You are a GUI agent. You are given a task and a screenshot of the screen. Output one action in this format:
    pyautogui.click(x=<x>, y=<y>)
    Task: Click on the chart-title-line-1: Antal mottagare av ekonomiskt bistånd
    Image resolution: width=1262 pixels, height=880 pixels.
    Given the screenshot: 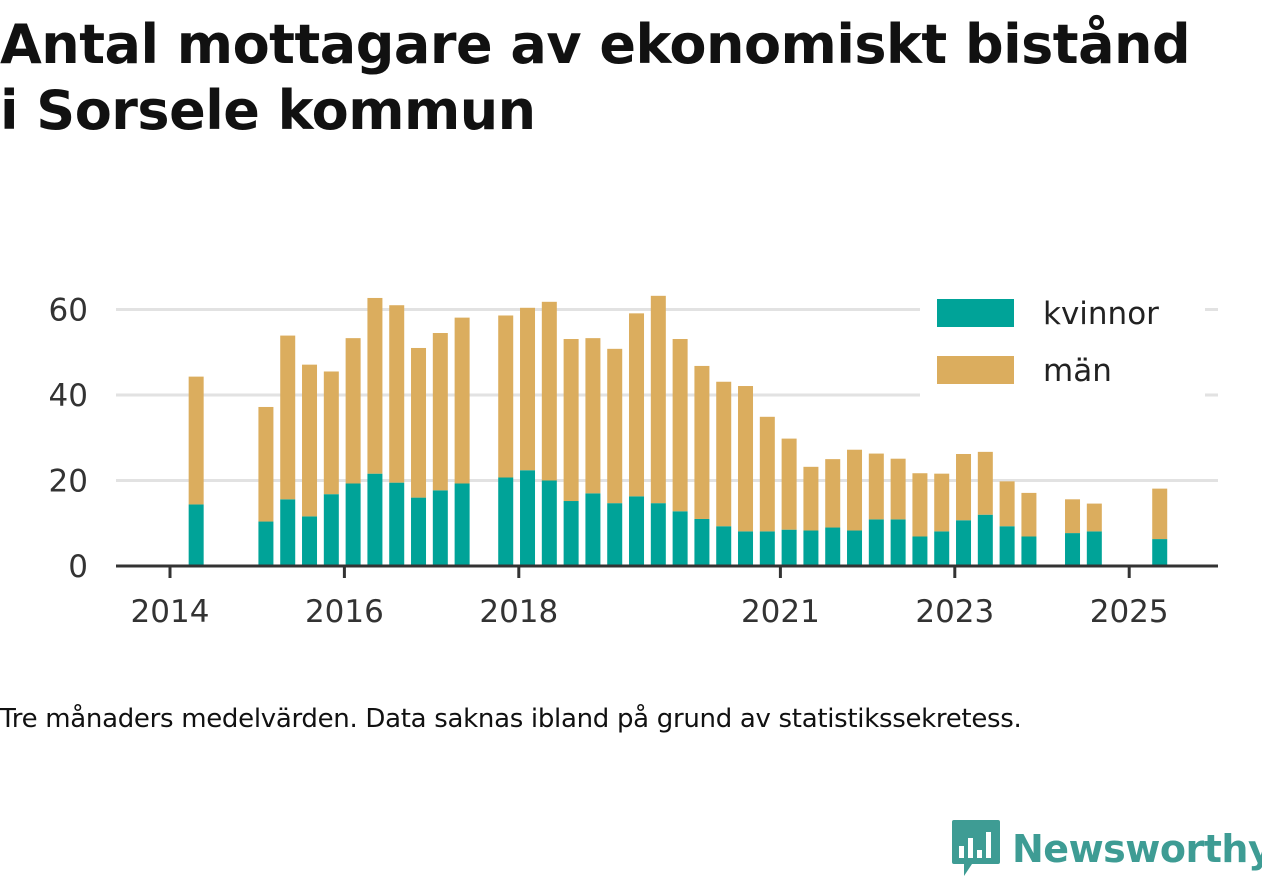 What is the action you would take?
    pyautogui.click(x=595, y=44)
    